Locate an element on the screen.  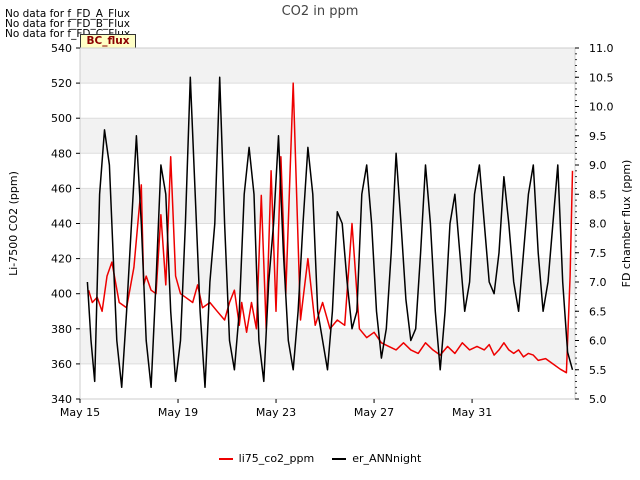
y2-tick-label: 5.0 is located at coordinates (598, 399).